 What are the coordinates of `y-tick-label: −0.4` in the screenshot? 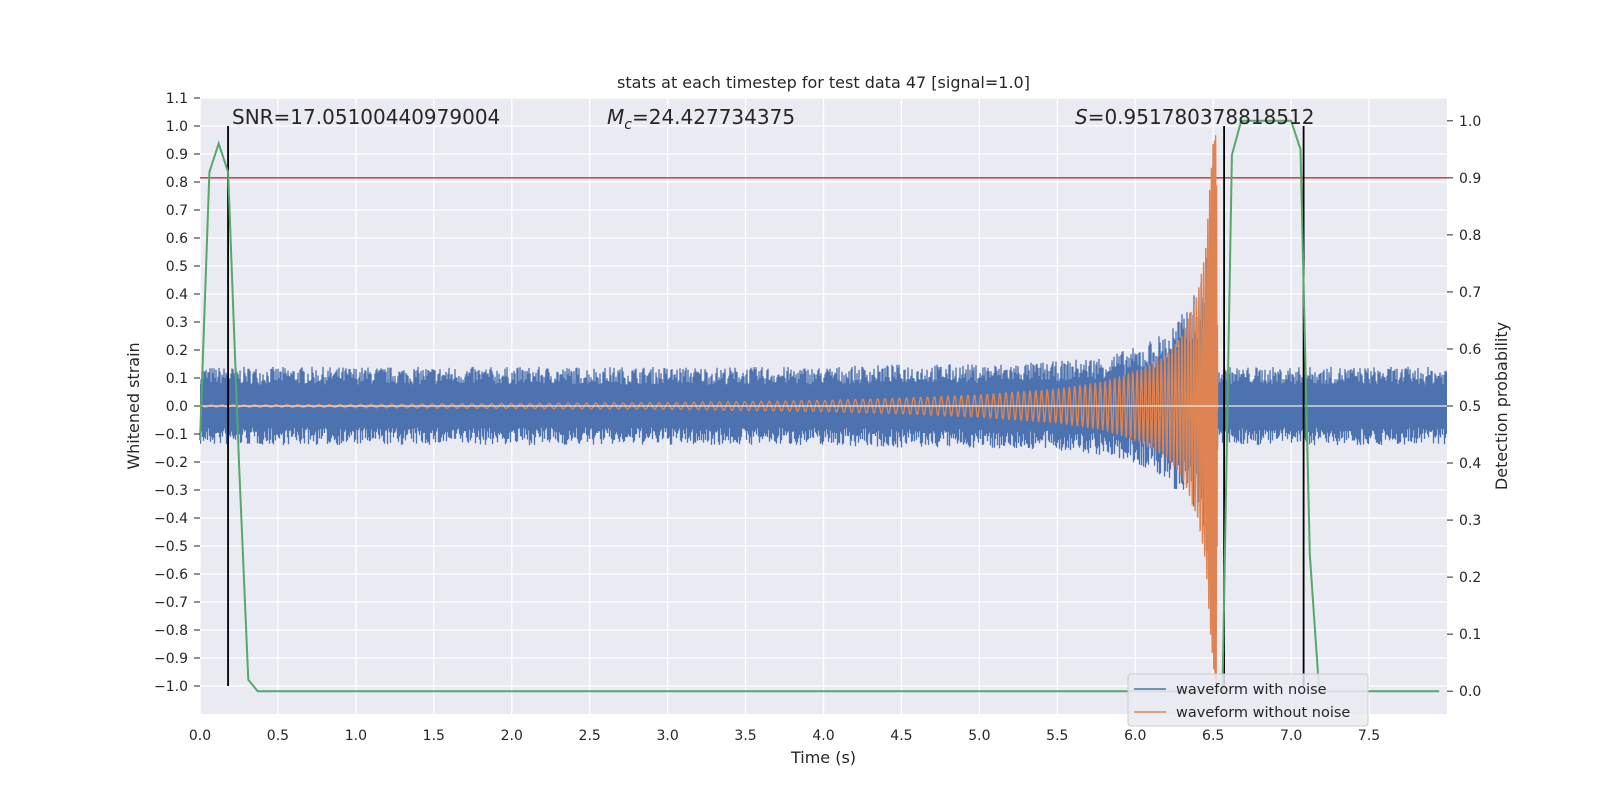 It's located at (171, 519).